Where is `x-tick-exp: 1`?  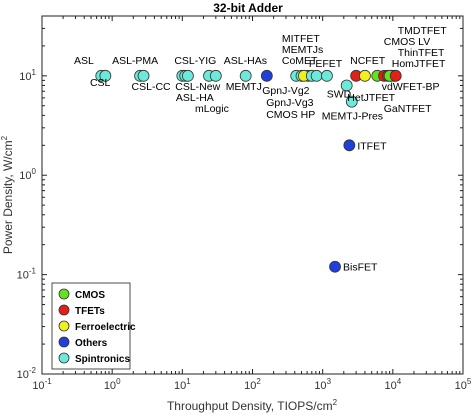 x-tick-exp: 1 is located at coordinates (188, 381).